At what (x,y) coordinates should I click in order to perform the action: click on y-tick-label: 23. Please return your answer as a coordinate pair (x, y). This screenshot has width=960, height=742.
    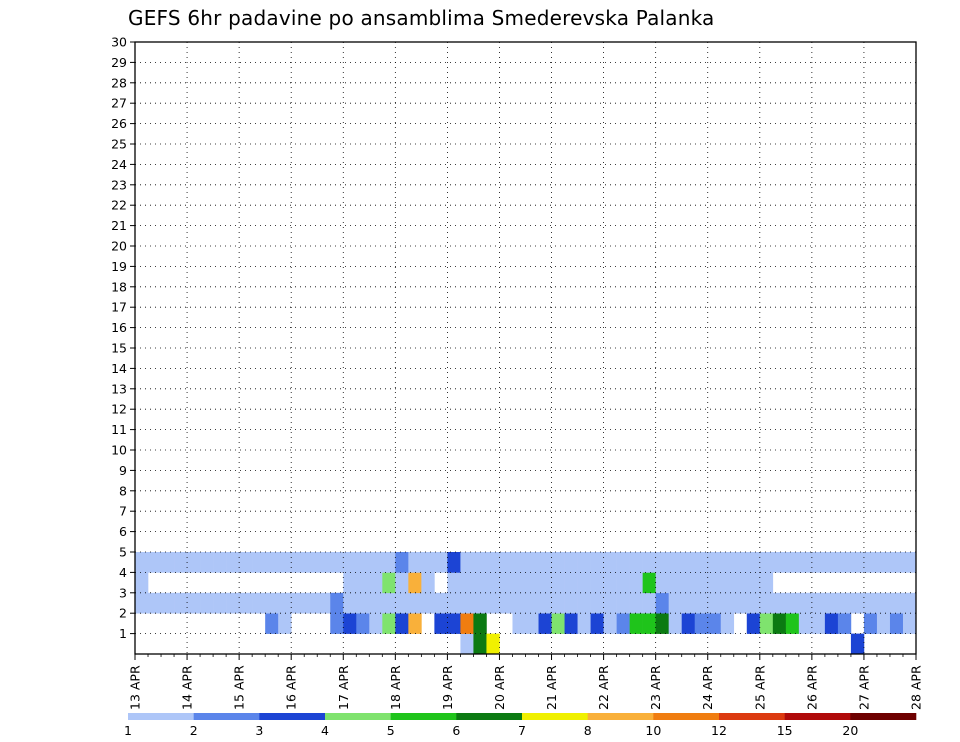
    Looking at the image, I should click on (119, 184).